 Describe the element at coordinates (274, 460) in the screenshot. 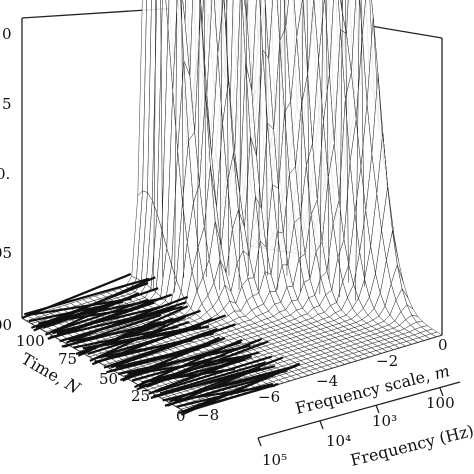

I see `frequency-hz-tick-label: 10⁵` at that location.